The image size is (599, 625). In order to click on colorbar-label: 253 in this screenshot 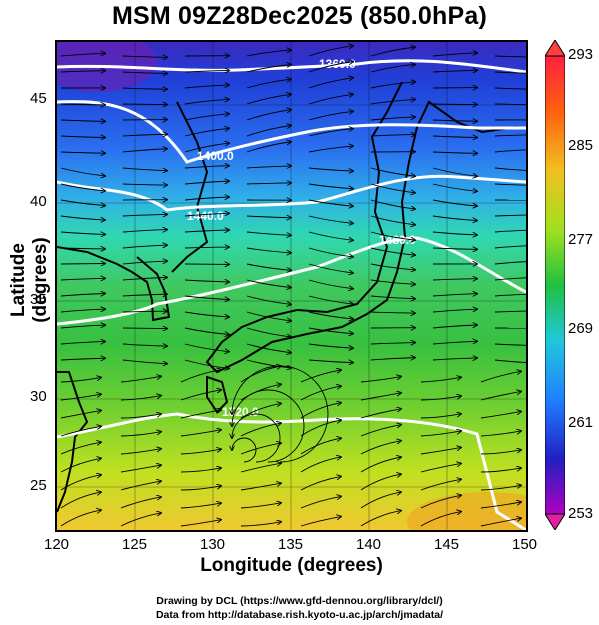, I will do `click(581, 513)`.